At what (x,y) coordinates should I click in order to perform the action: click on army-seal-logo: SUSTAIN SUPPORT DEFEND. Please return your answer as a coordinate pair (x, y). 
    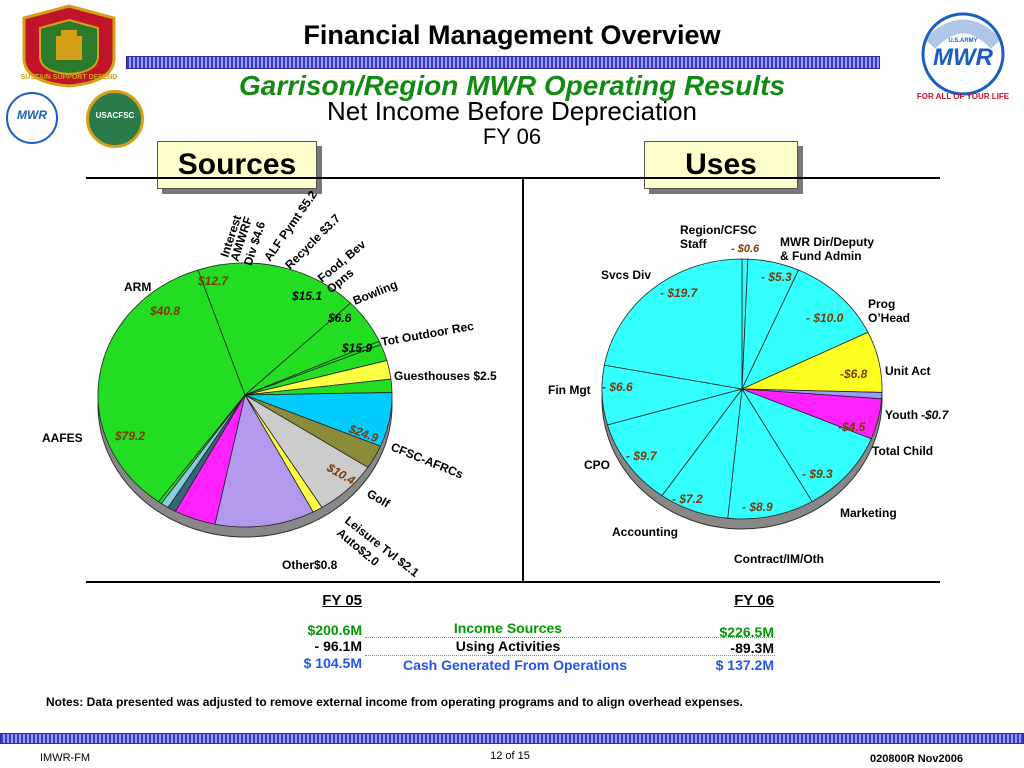
    Looking at the image, I should click on (69, 45).